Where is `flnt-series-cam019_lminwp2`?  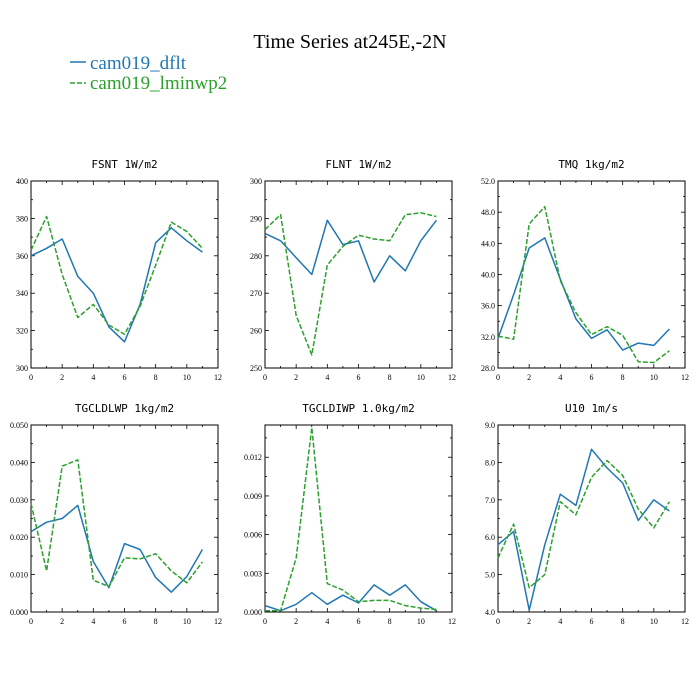 flnt-series-cam019_lminwp2 is located at coordinates (350, 284).